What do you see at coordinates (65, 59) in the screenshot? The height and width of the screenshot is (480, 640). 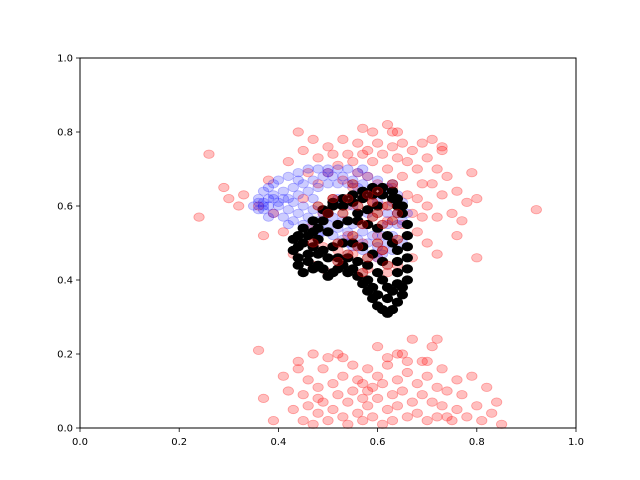 I see `y-tick-label: 1.0` at bounding box center [65, 59].